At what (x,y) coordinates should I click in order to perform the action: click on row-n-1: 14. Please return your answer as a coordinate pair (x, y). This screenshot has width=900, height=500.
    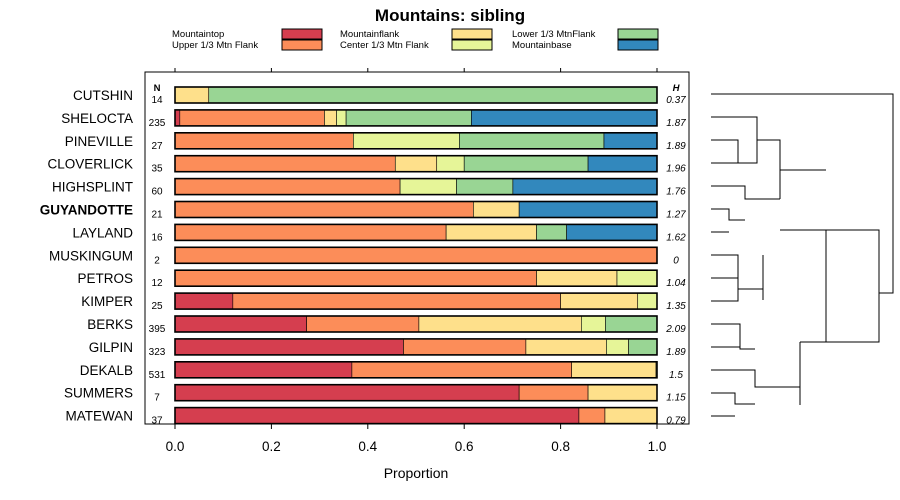
    Looking at the image, I should click on (157, 100).